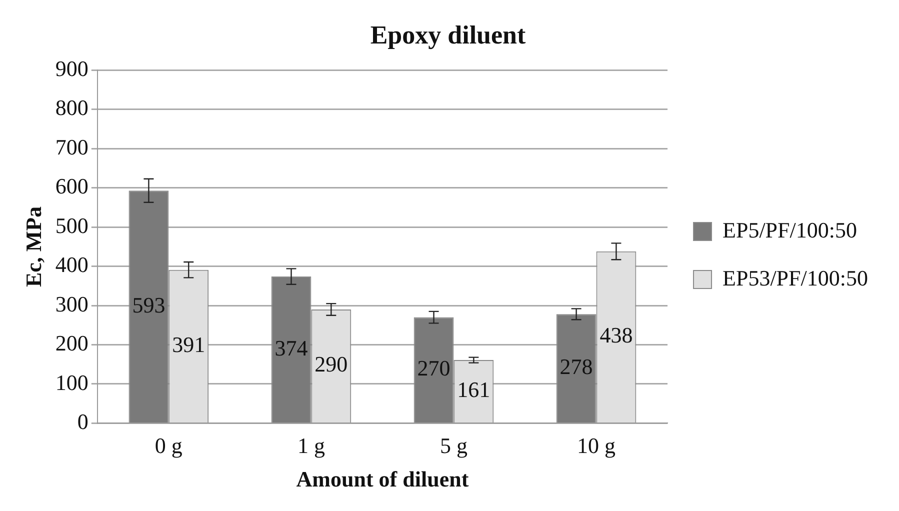 This screenshot has width=899, height=511. What do you see at coordinates (616, 335) in the screenshot?
I see `data-label: 438` at bounding box center [616, 335].